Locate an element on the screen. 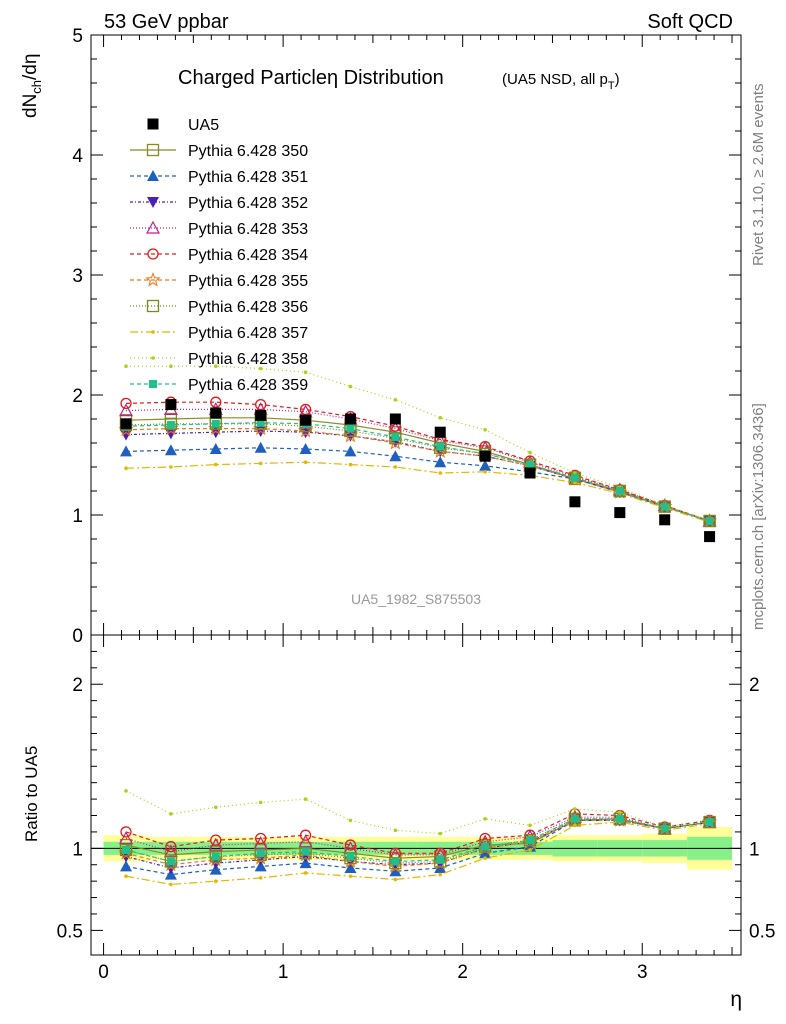 The height and width of the screenshot is (1024, 786). x-tick-label: 2 is located at coordinates (462, 972).